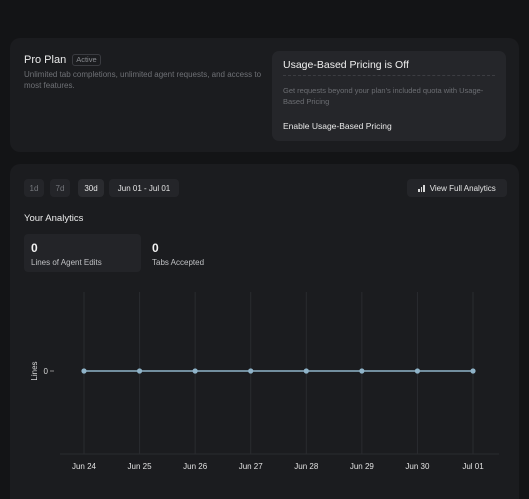 This screenshot has height=499, width=529. What do you see at coordinates (417, 466) in the screenshot?
I see `x-tick-label: Jun 30` at bounding box center [417, 466].